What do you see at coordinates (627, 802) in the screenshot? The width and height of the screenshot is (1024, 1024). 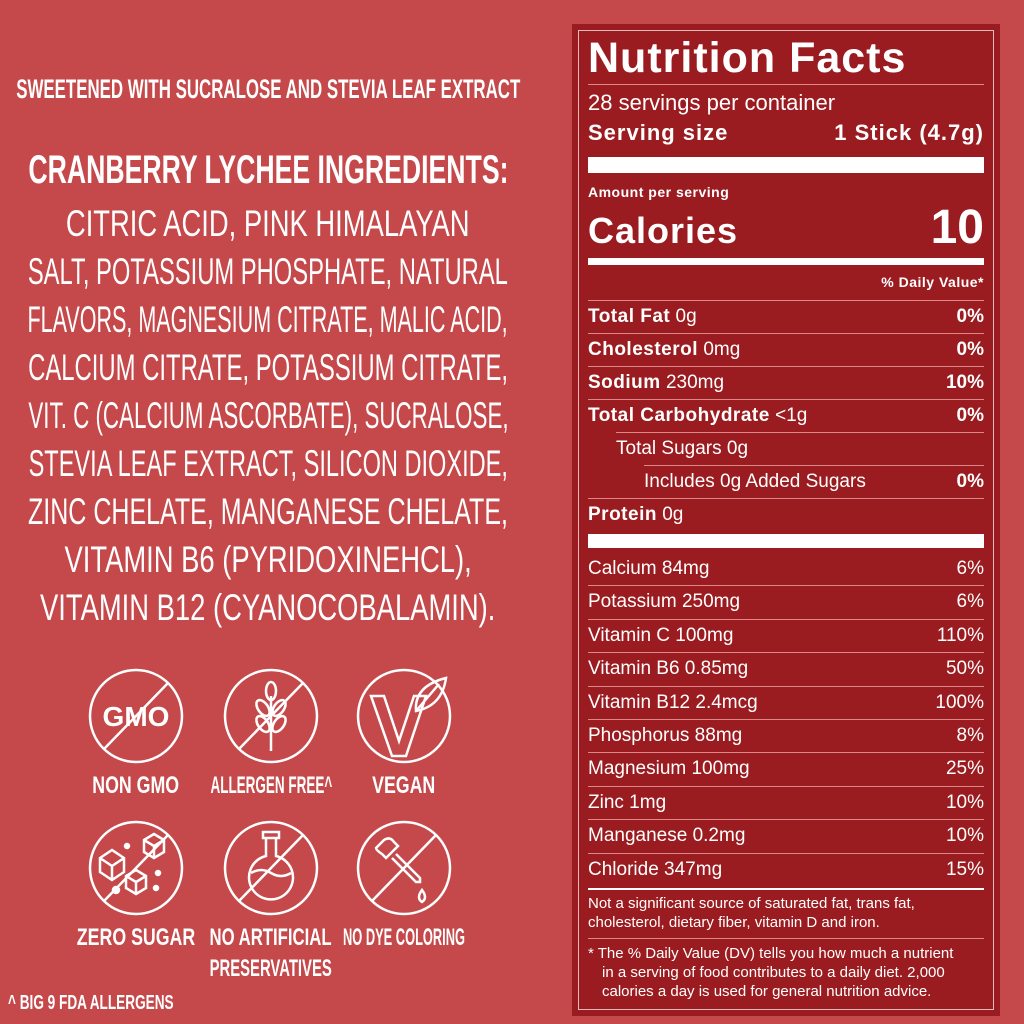 I see `vitamin-name: Zinc 1mg` at bounding box center [627, 802].